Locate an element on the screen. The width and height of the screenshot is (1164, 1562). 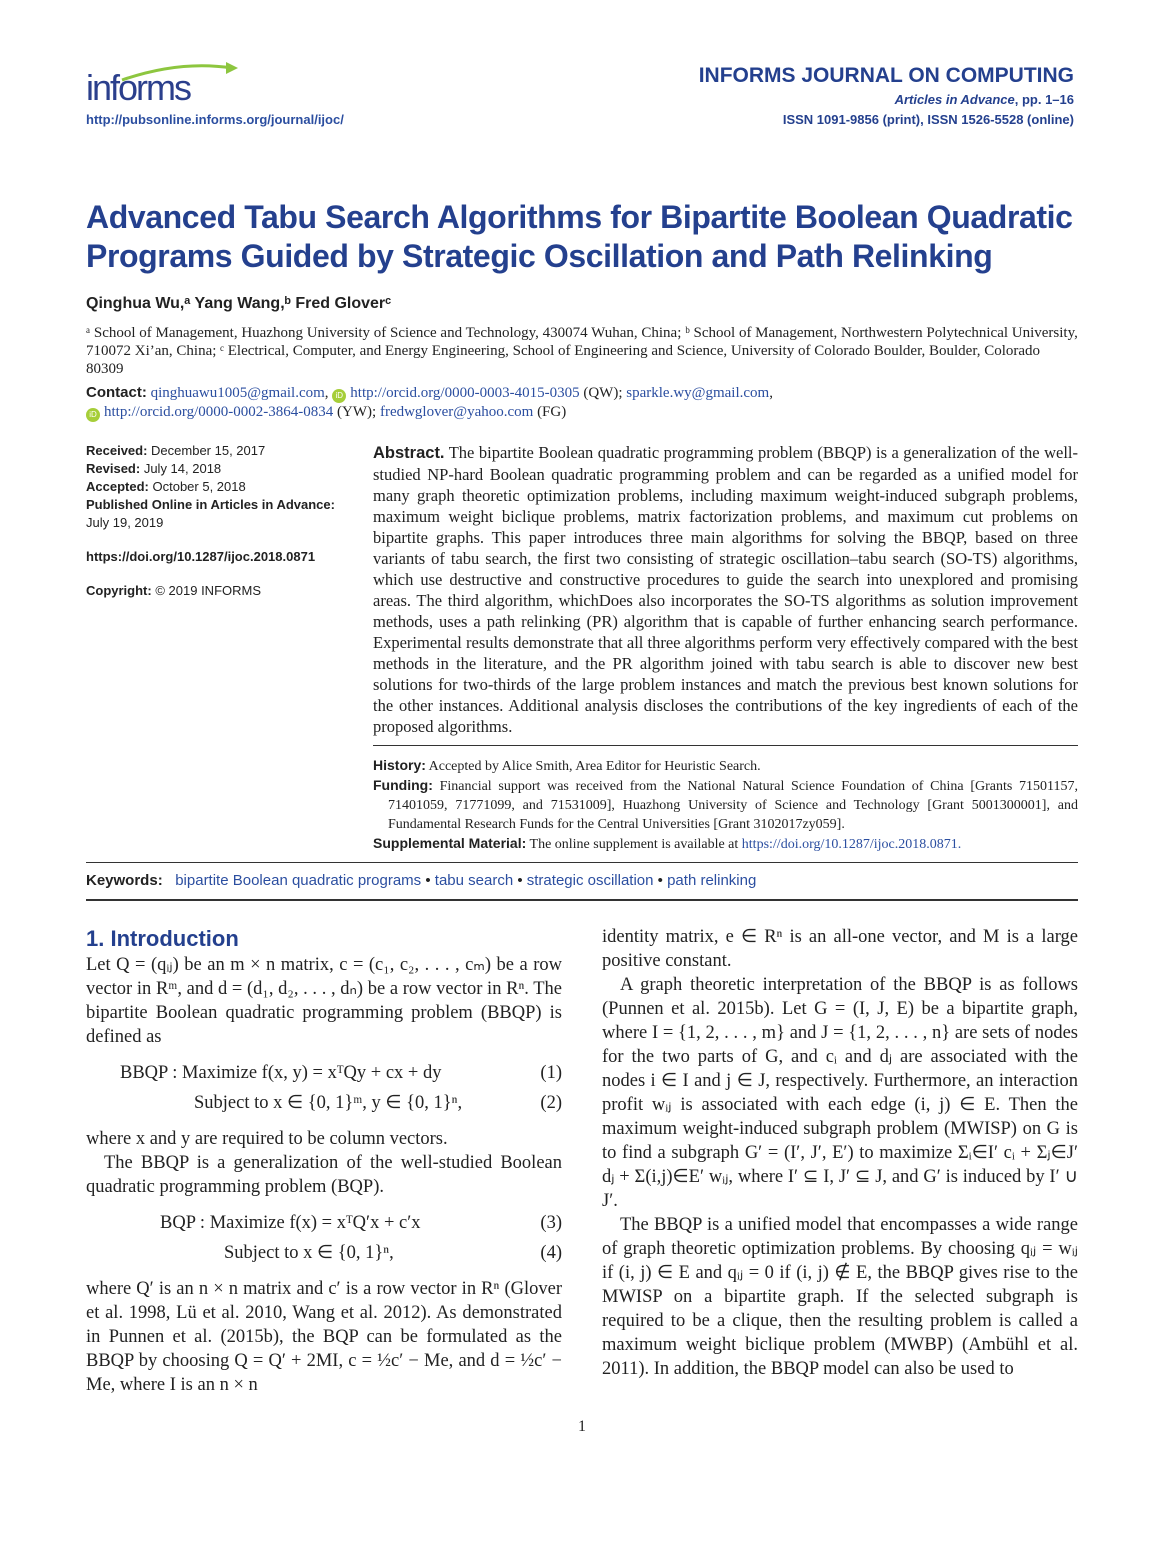
label: Published Online in Articles in Advance: is located at coordinates (210, 504).